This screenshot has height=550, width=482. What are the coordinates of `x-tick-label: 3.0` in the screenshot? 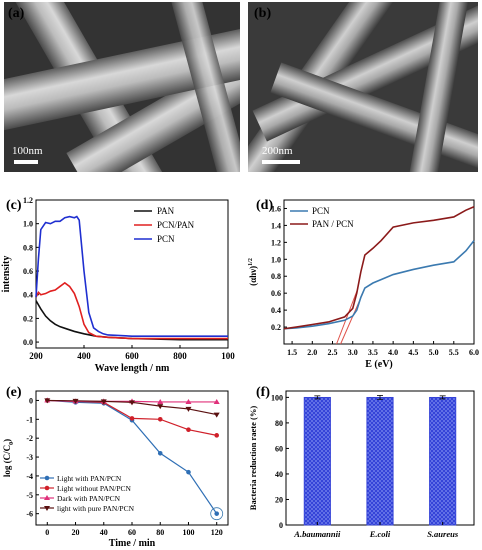 It's located at (353, 352).